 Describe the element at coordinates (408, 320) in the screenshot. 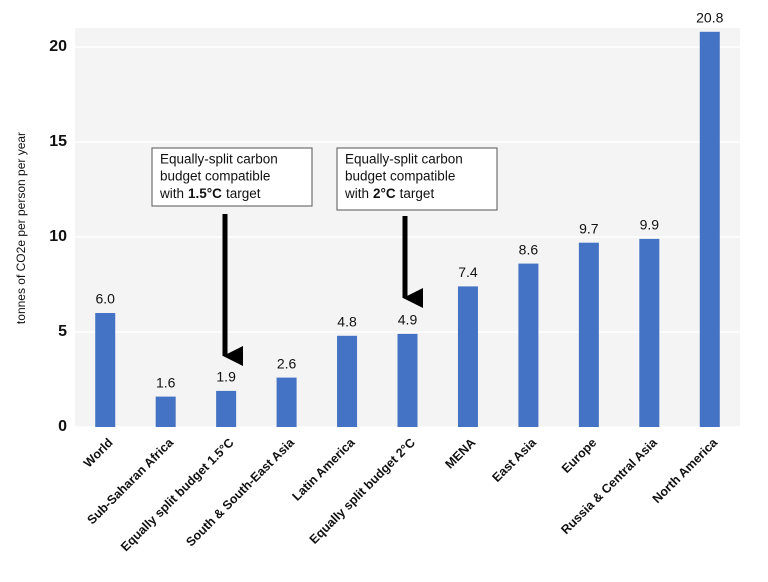

I see `value-label: 4.9` at that location.